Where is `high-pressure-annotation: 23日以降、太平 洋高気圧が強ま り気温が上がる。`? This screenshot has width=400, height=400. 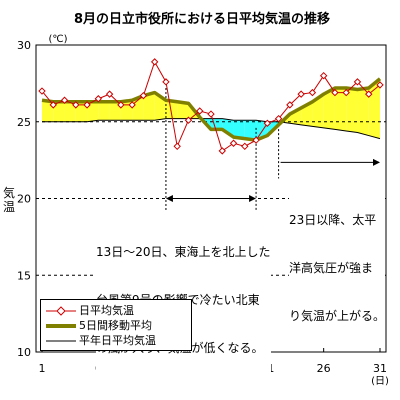
high-pressure-annotation: 23日以降、太平 洋高気圧が強ま り気温が上がる。 is located at coordinates (337, 260).